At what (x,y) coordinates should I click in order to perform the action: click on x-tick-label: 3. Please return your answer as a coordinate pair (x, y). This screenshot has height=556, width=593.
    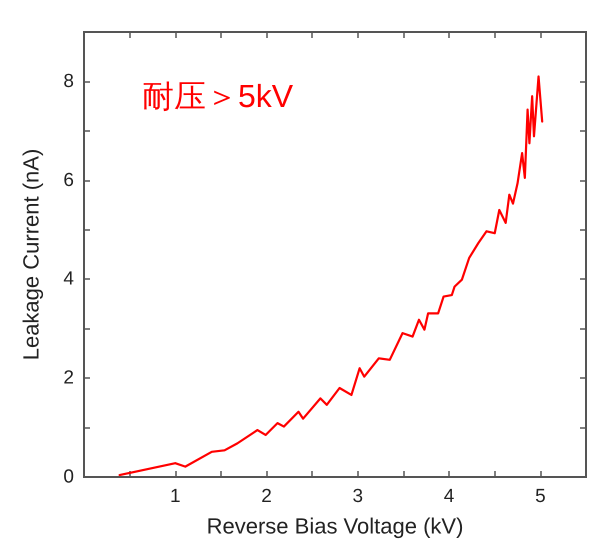
    Looking at the image, I should click on (358, 496).